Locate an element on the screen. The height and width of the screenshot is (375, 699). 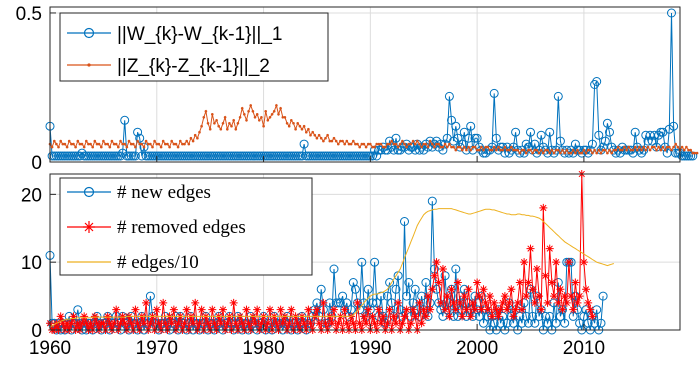
bottom-y-tick-label: 20 is located at coordinates (31, 195).